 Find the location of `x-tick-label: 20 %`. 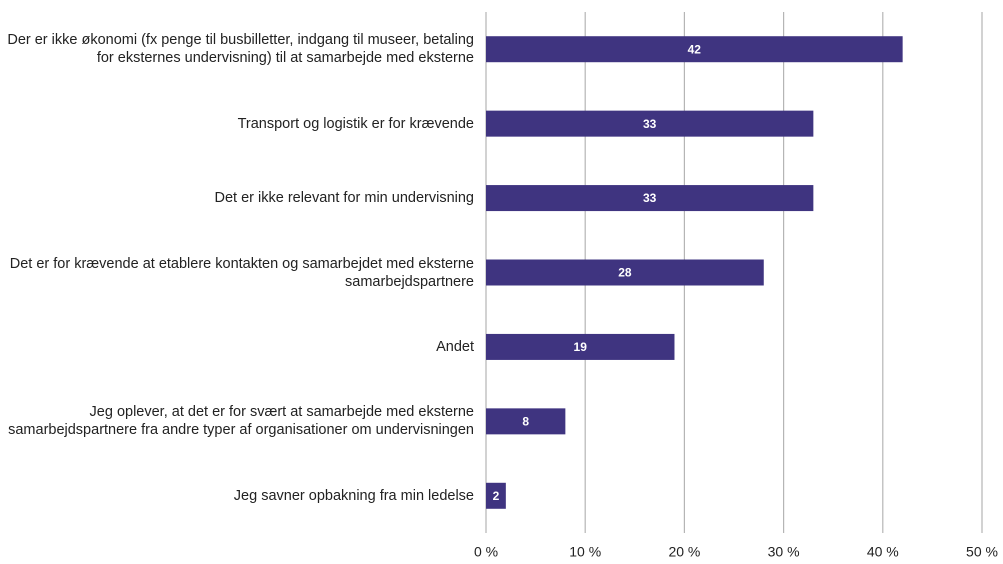

x-tick-label: 20 % is located at coordinates (684, 552).